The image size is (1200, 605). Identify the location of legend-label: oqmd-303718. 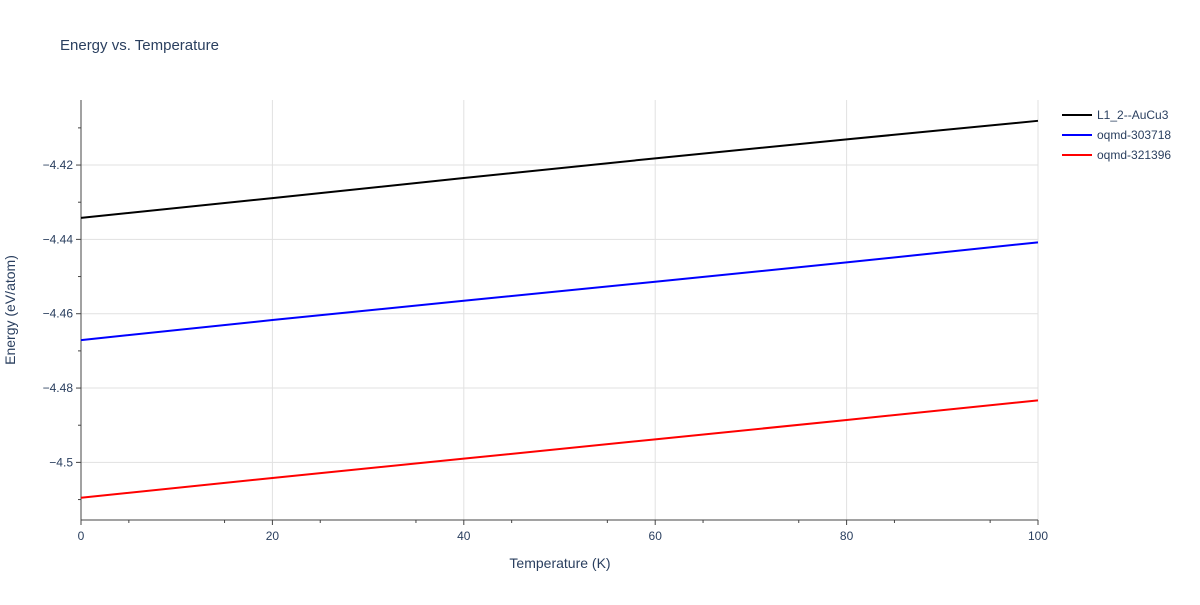
(1134, 135).